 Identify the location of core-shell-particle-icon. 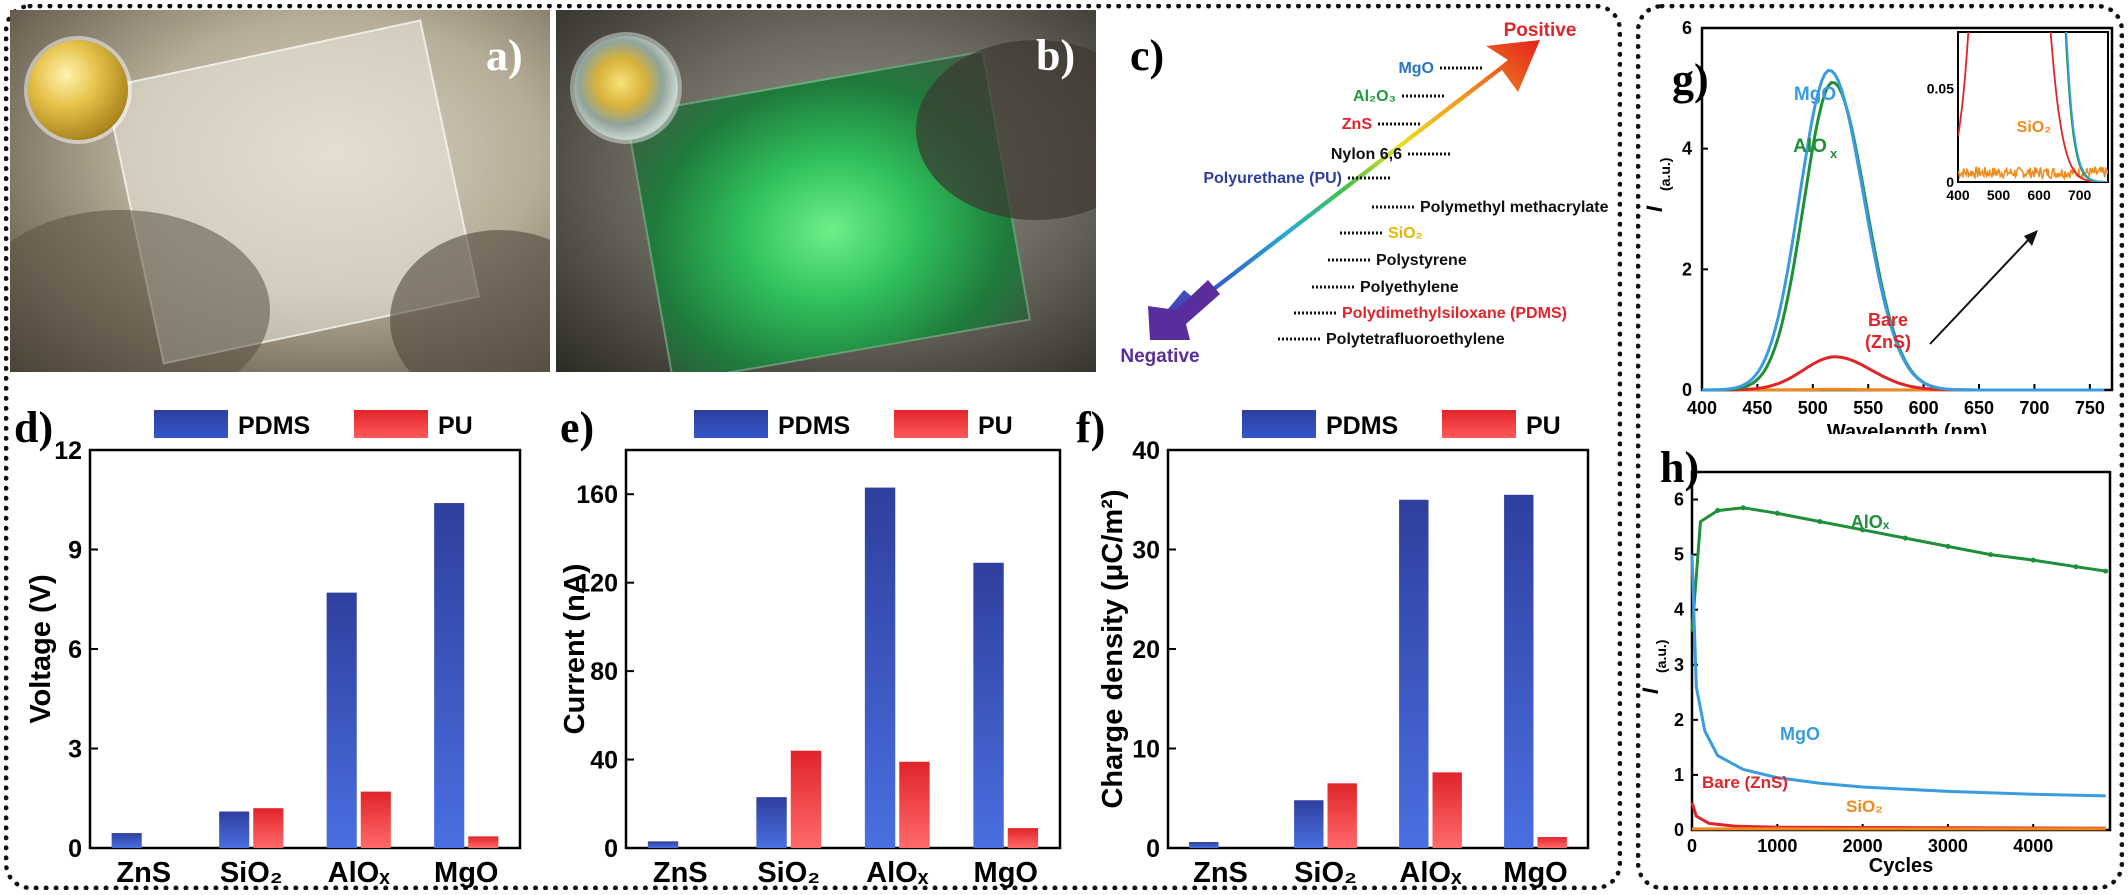
(626, 88).